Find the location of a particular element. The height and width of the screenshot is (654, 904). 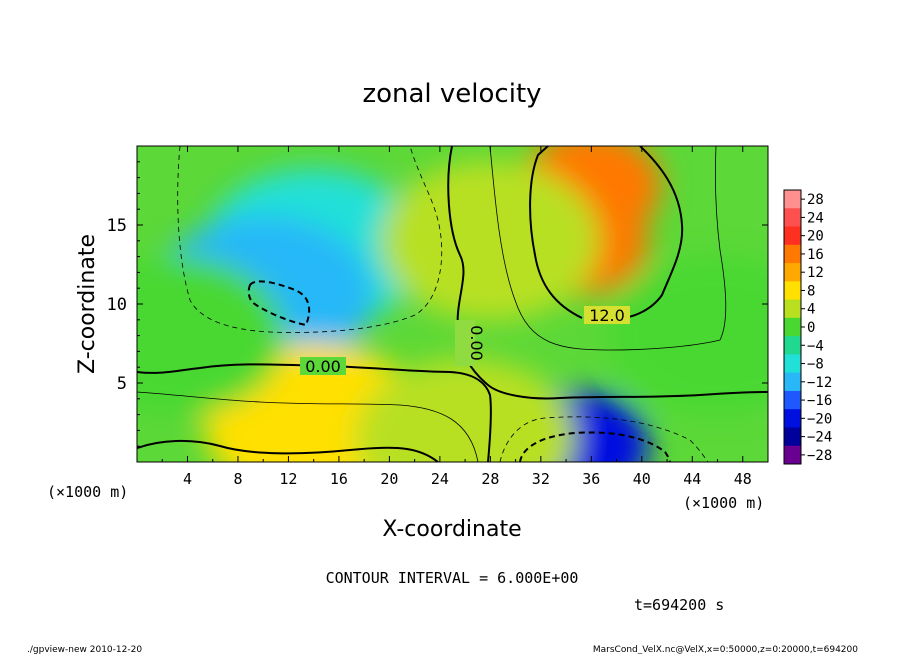

x-tick-label: 44 is located at coordinates (692, 479).